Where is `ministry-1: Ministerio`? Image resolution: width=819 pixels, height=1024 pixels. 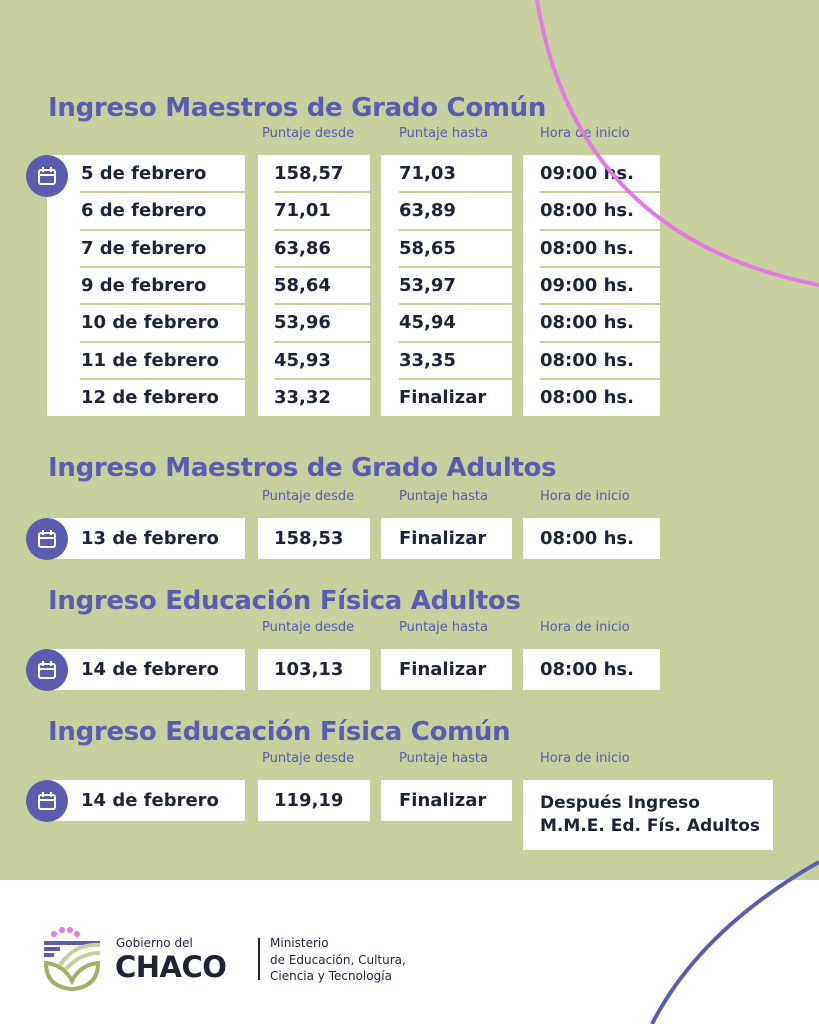 ministry-1: Ministerio is located at coordinates (299, 943).